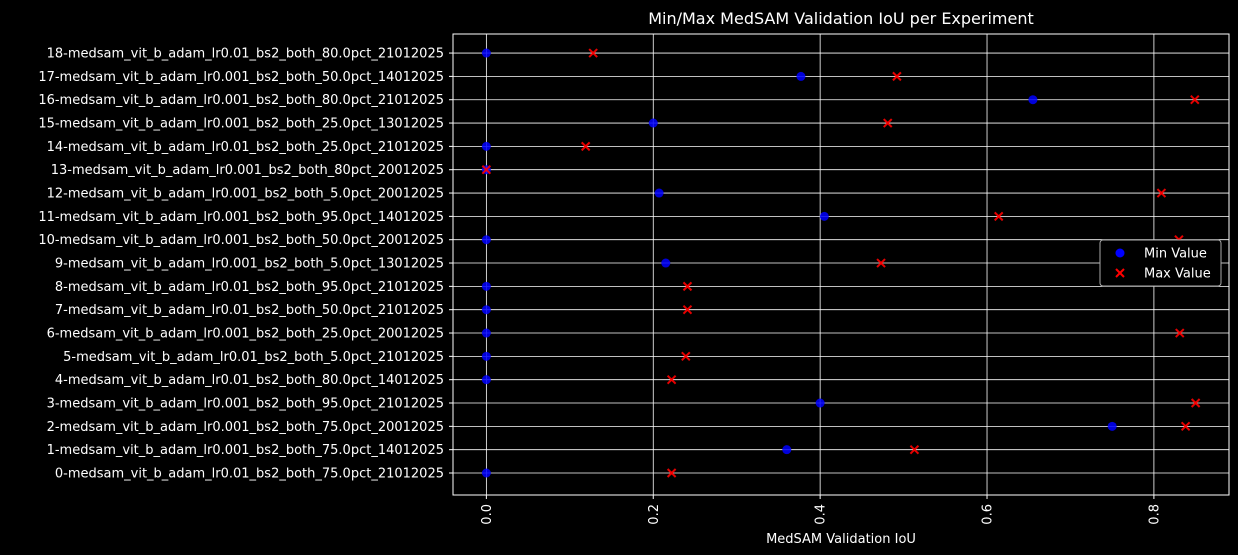 This screenshot has width=1238, height=555. Describe the element at coordinates (988, 514) in the screenshot. I see `x-tick-label: 0.6` at that location.